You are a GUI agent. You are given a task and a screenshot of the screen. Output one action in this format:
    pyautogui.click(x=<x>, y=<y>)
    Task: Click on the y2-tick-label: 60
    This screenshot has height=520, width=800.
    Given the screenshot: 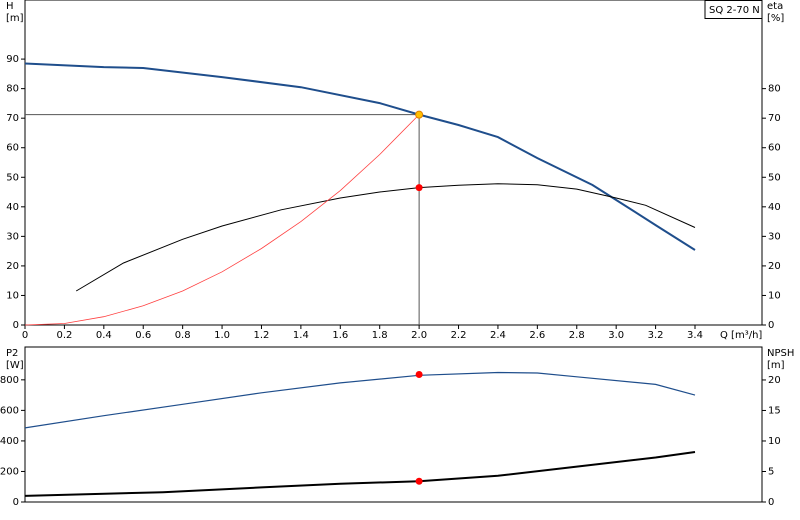 What is the action you would take?
    pyautogui.click(x=774, y=148)
    